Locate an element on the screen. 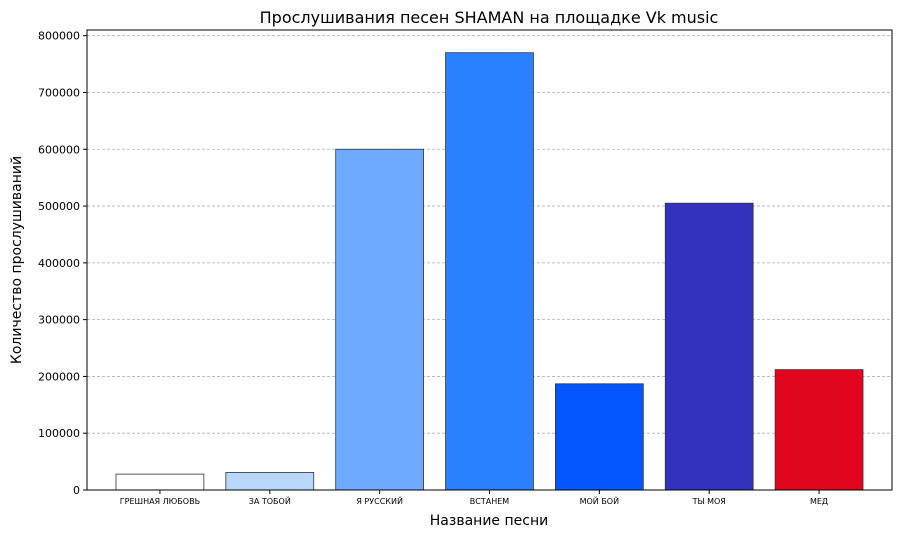 The image size is (900, 537). x-tick-label: ГРЕШНАЯ ЛЮБОВЬ is located at coordinates (160, 501).